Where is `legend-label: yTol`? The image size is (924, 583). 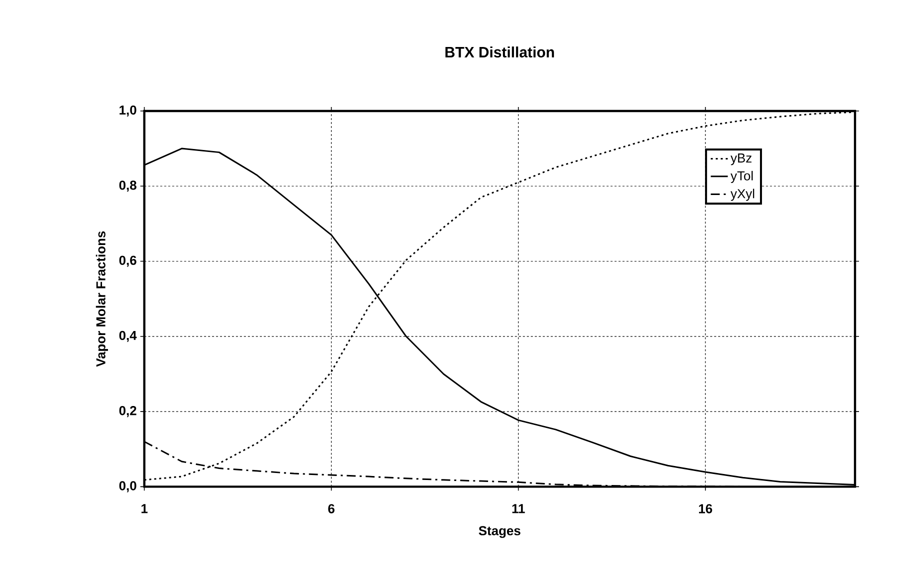
legend-label: yTol is located at coordinates (741, 176).